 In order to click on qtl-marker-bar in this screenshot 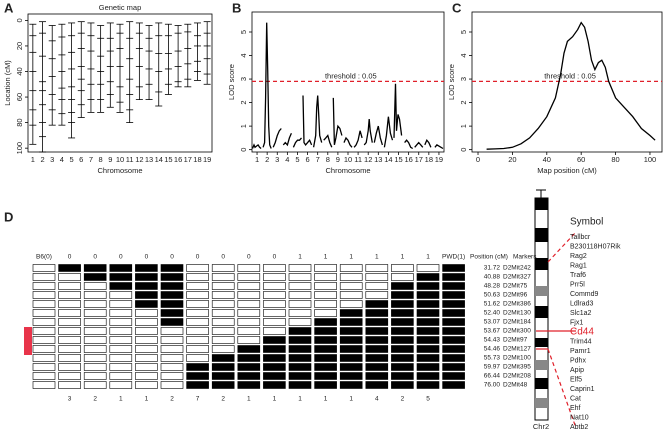, I will do `click(28, 341)`.